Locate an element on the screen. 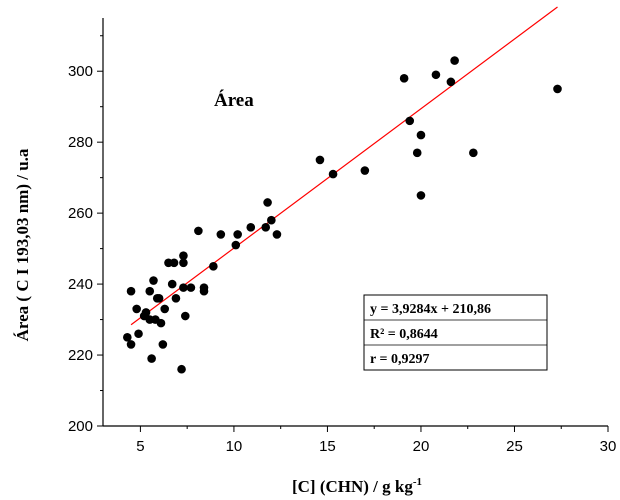 This screenshot has height=500, width=620. y-tick-label: 240 is located at coordinates (80, 284).